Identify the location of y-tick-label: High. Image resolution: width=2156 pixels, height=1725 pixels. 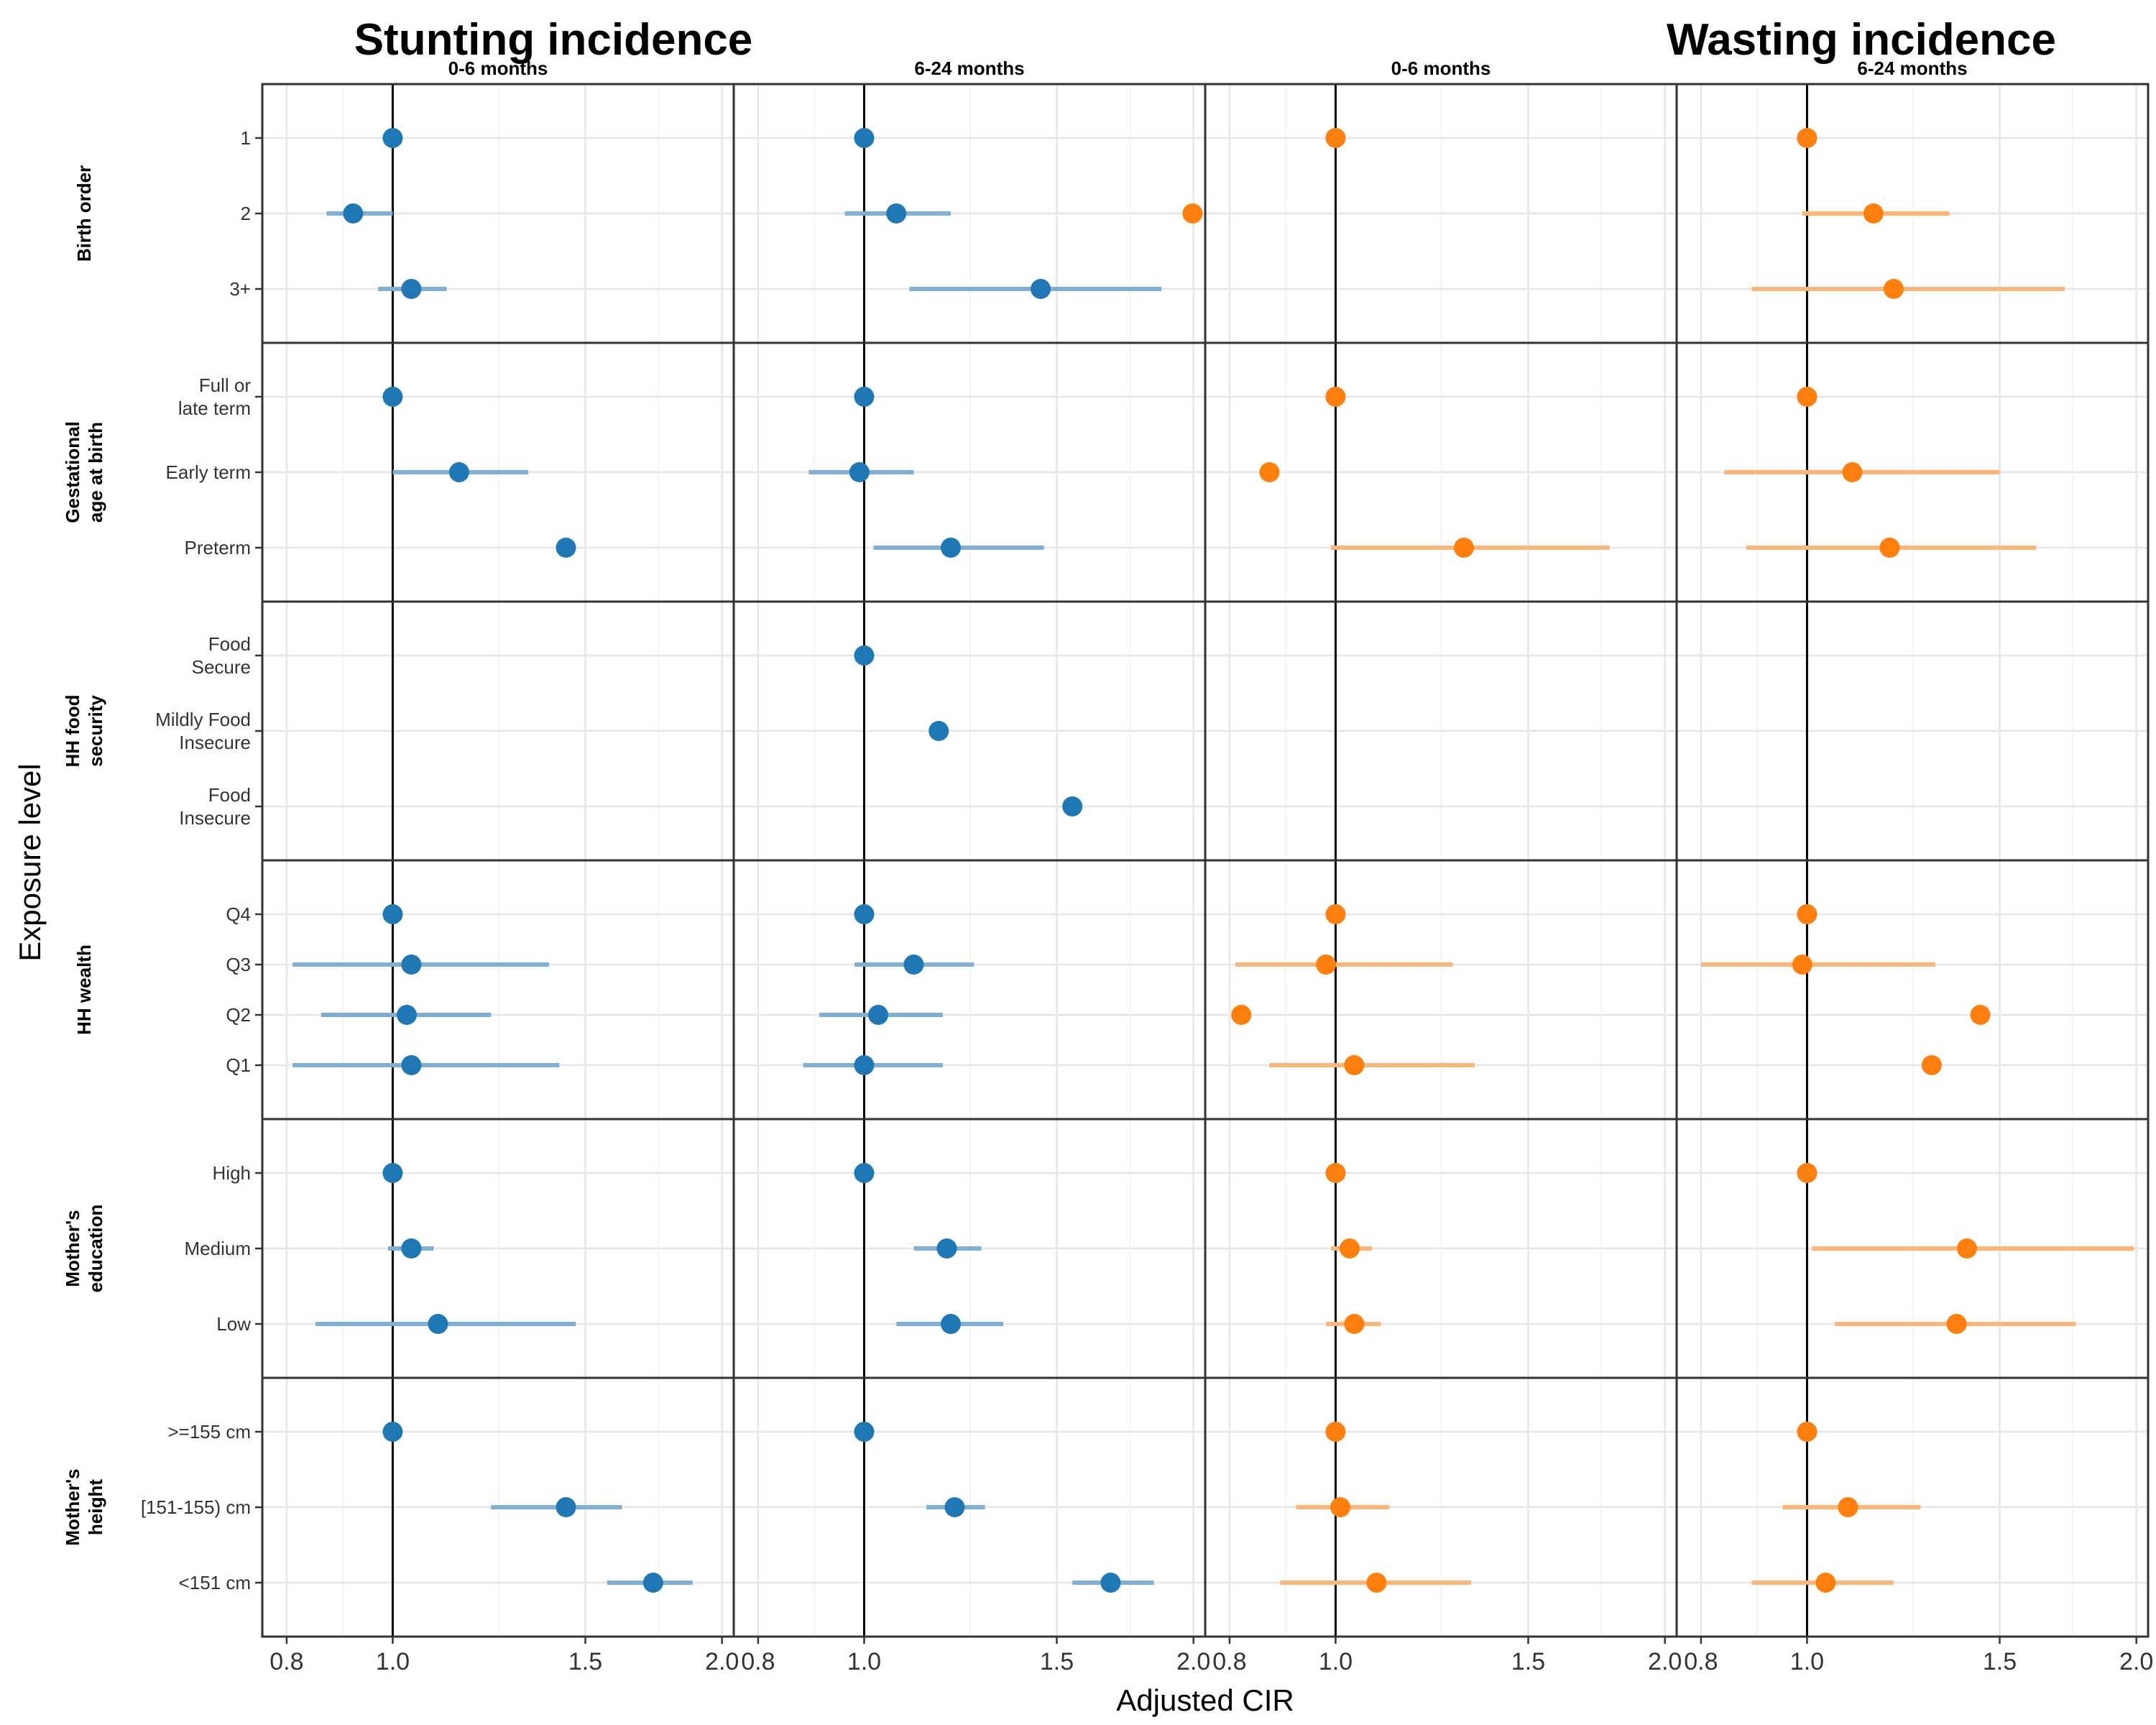
(232, 1173).